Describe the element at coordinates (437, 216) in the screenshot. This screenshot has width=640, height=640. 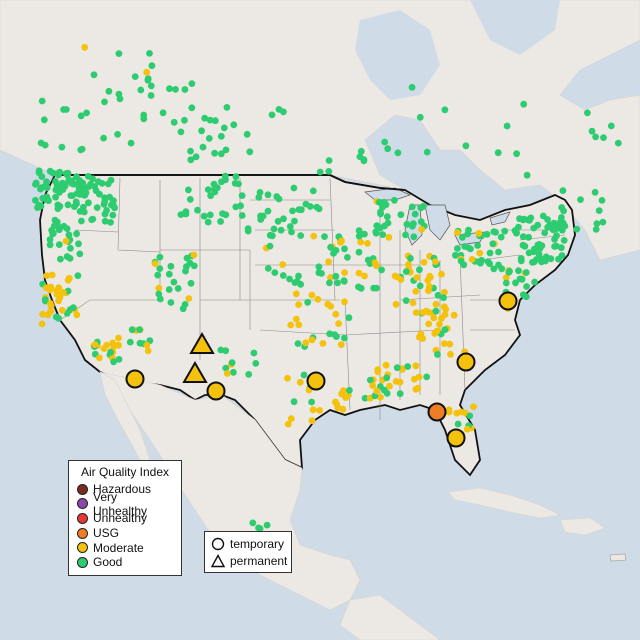
I see `great-lakes` at that location.